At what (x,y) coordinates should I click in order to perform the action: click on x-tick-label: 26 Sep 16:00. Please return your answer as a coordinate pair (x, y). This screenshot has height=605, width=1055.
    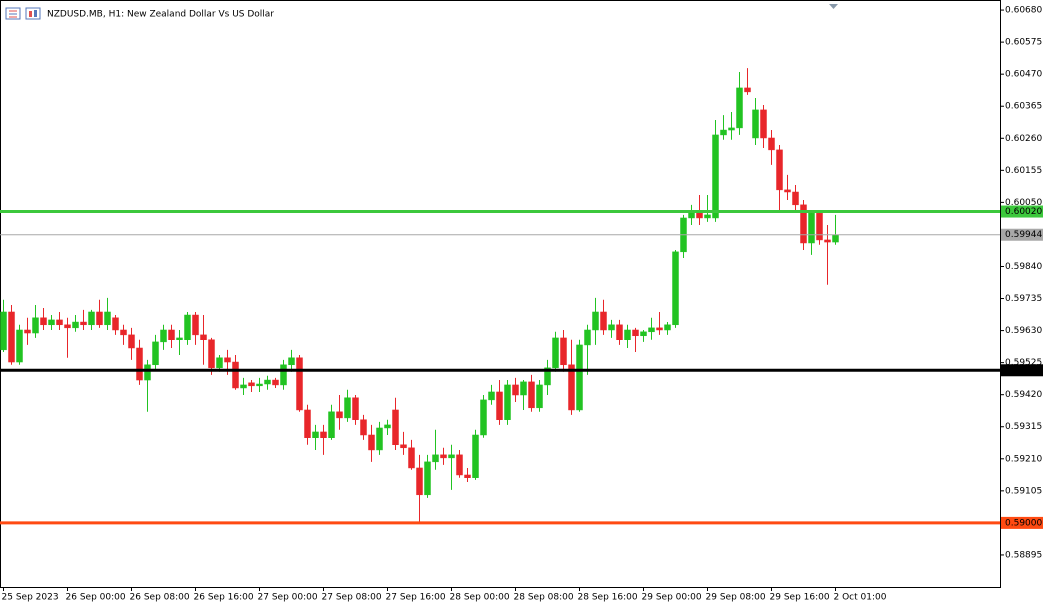
    Looking at the image, I should click on (224, 598).